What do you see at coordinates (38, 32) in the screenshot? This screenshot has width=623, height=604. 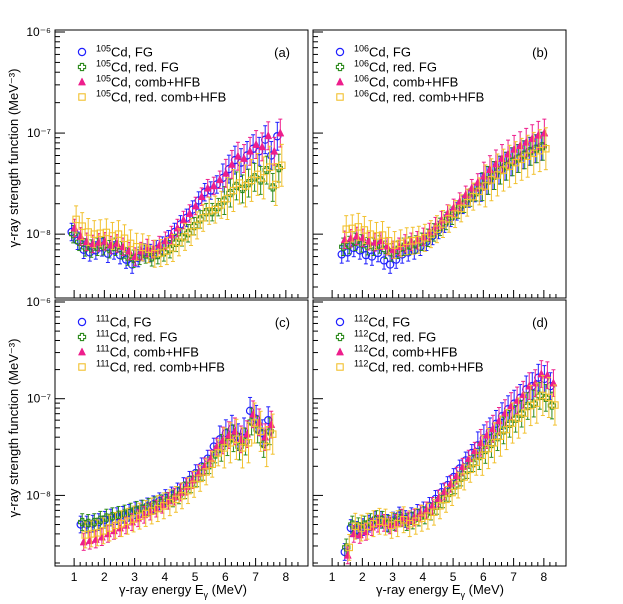 I see `y-tick-label: 10⁻⁶` at bounding box center [38, 32].